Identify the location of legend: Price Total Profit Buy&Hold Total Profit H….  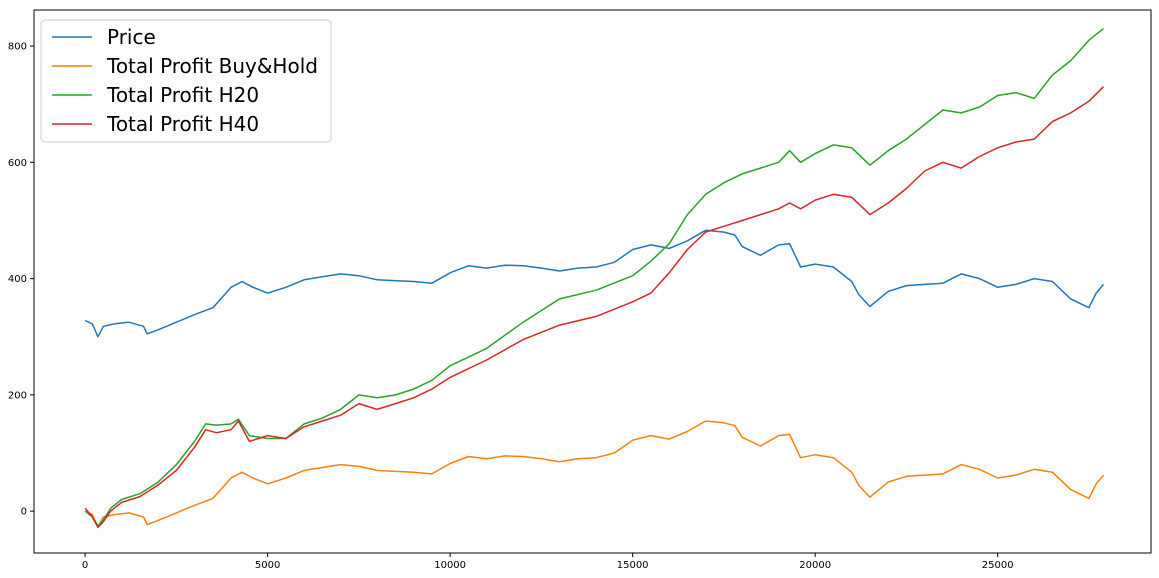
(186, 81).